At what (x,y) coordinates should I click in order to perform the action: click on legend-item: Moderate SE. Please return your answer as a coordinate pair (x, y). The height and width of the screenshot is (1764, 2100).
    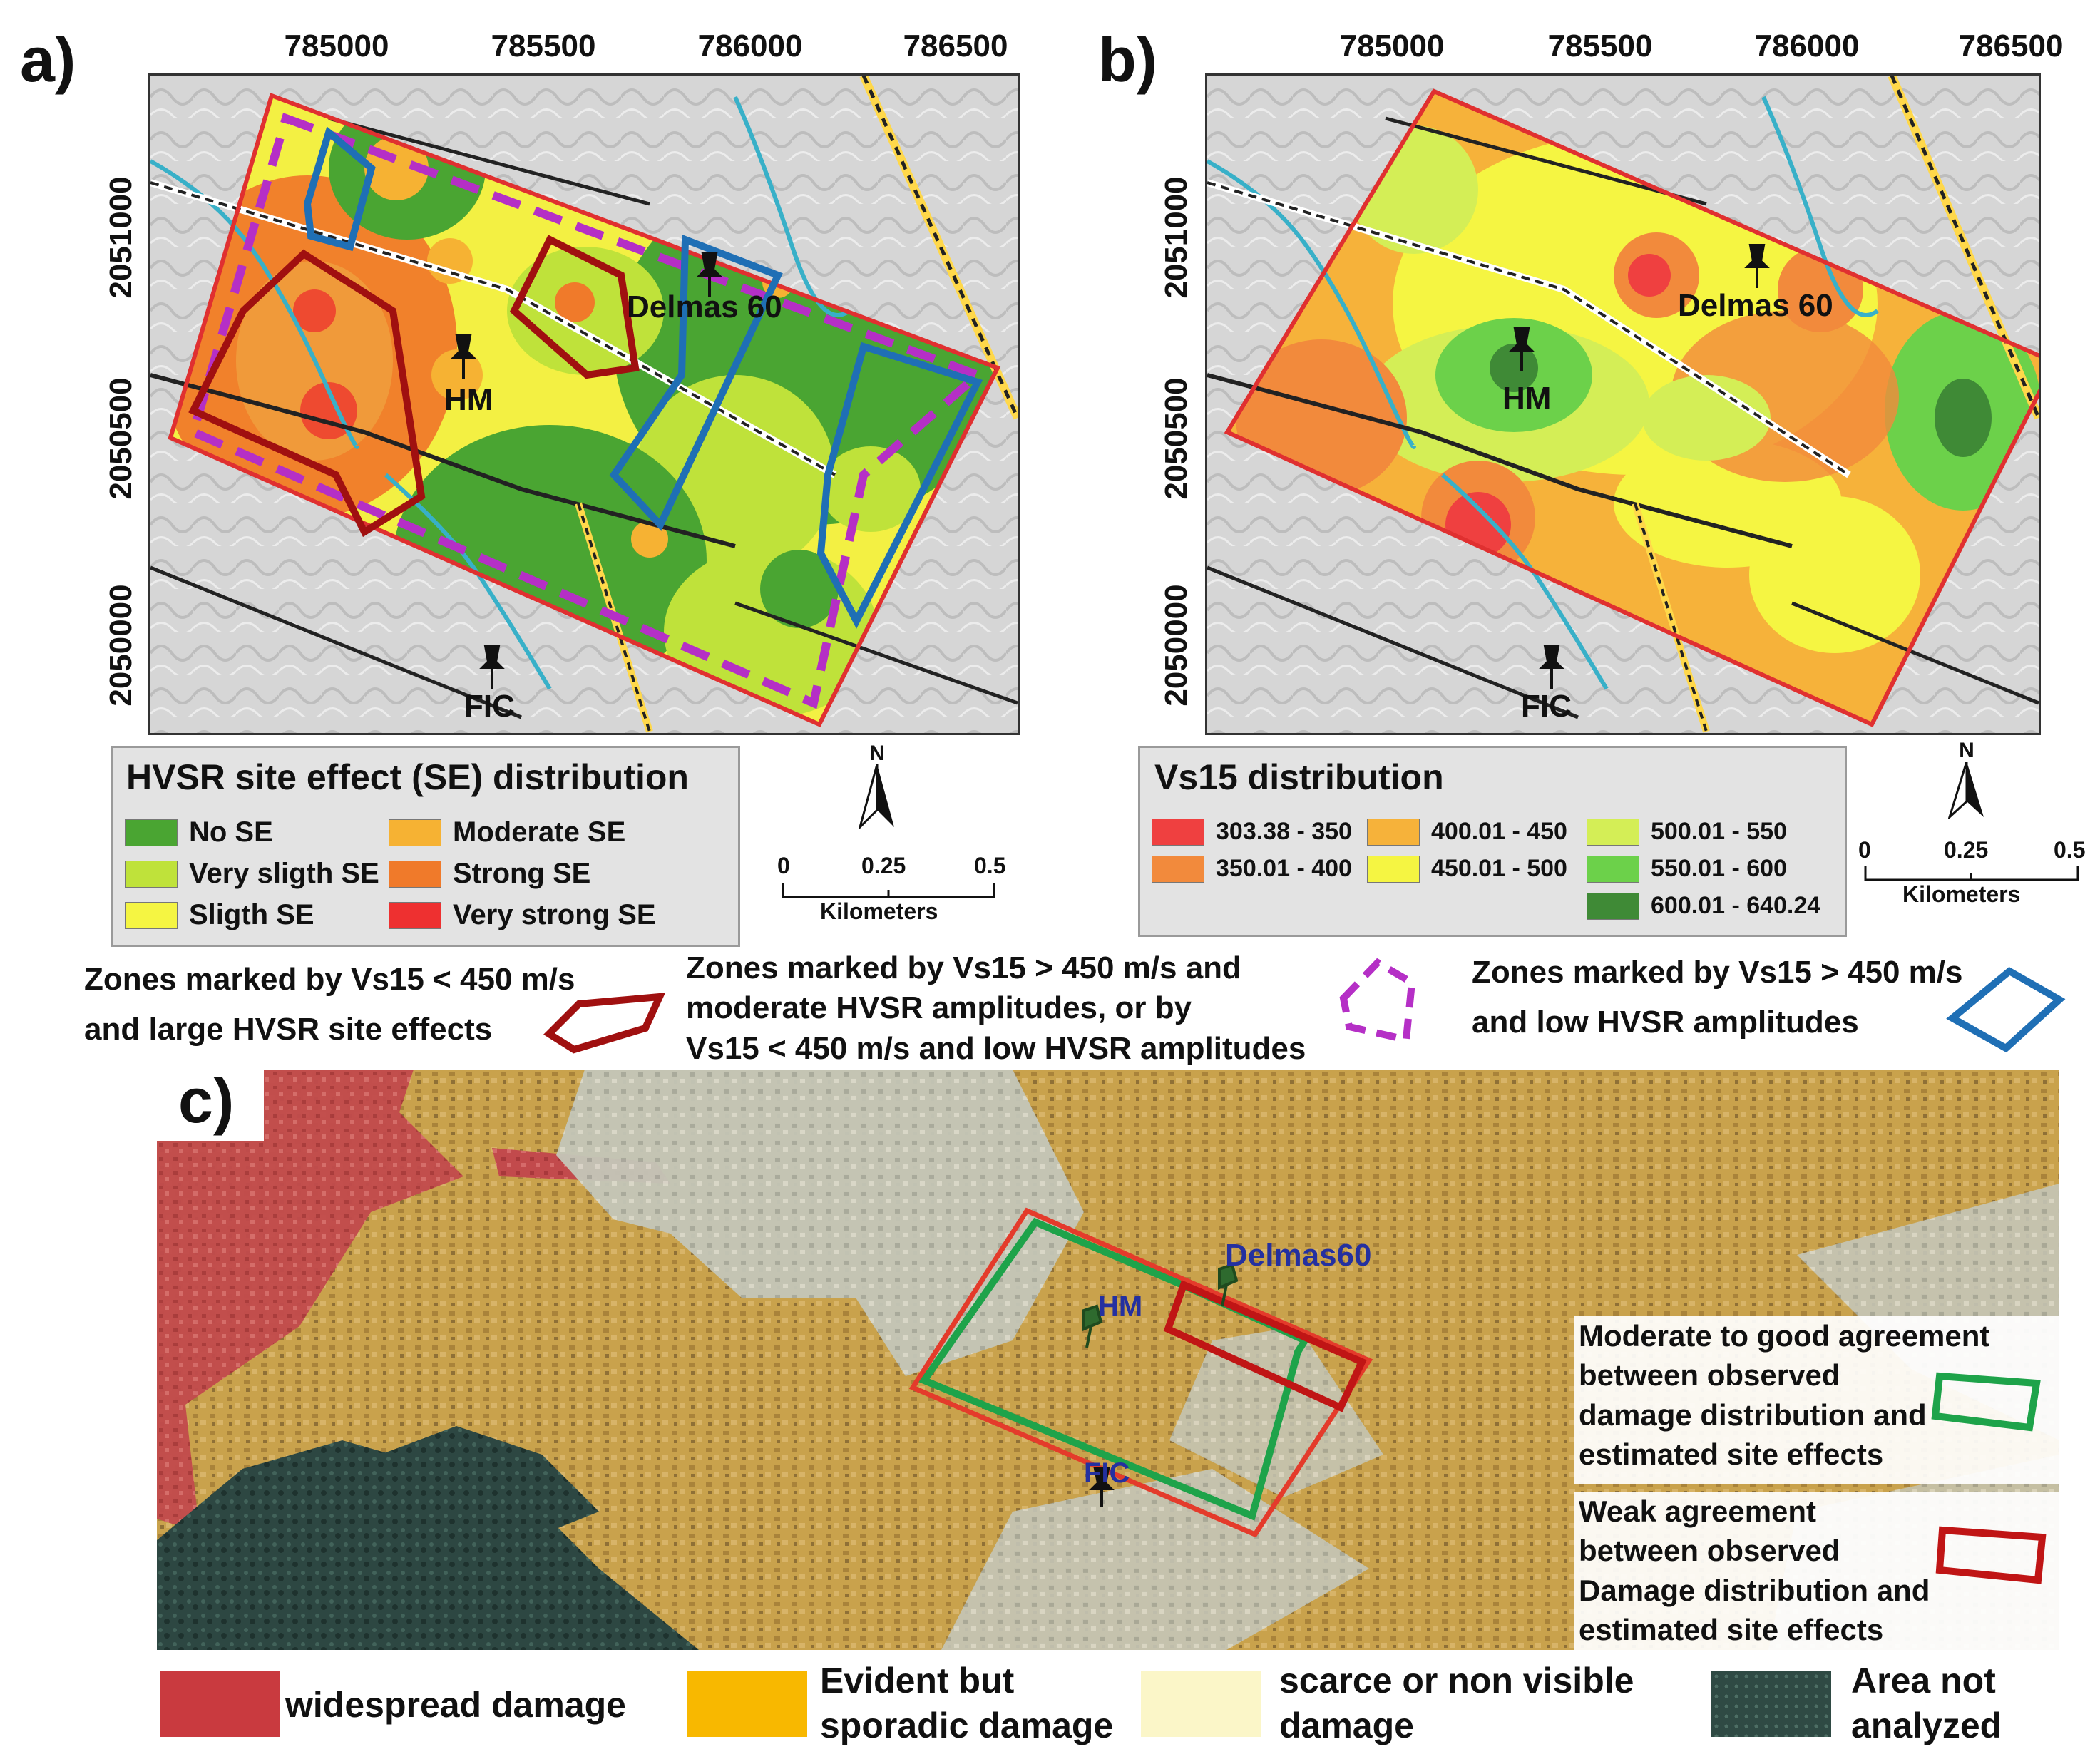
    Looking at the image, I should click on (507, 832).